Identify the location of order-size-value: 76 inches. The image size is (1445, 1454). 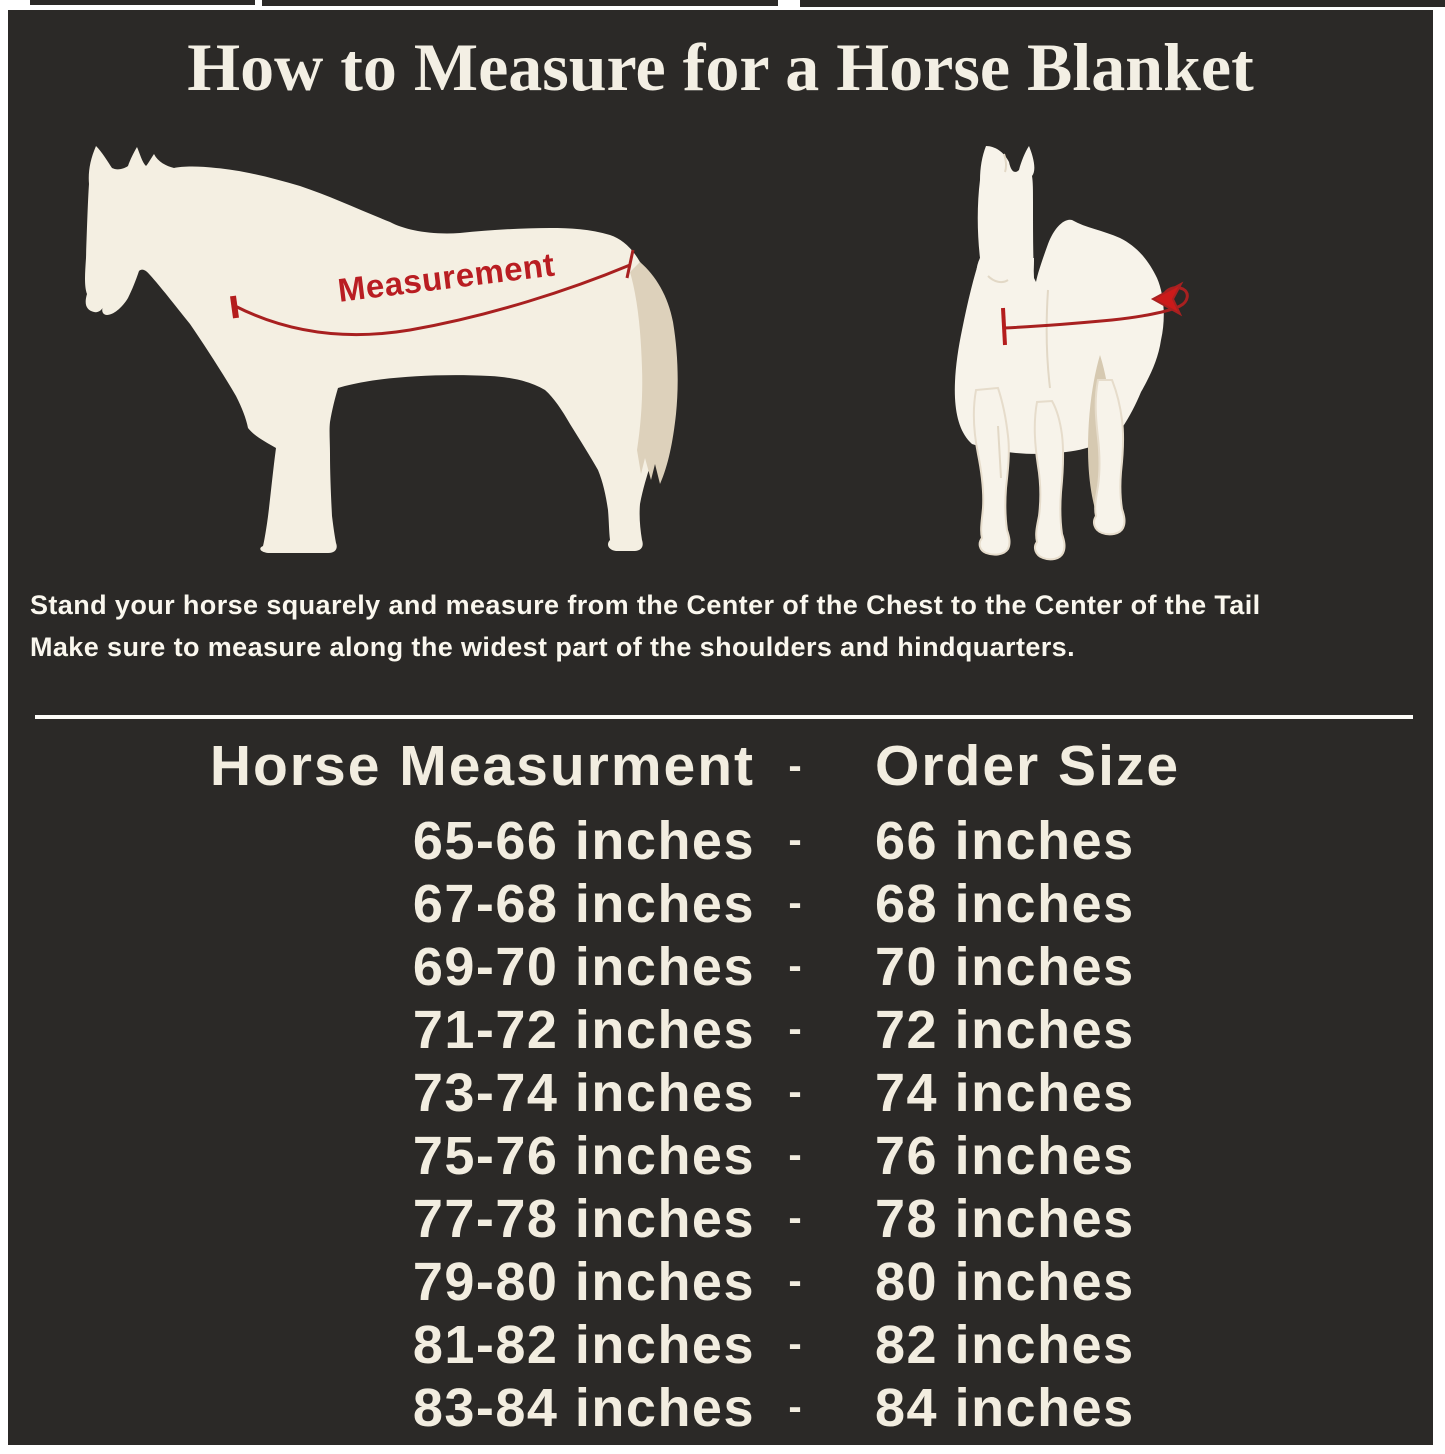
(1005, 1155).